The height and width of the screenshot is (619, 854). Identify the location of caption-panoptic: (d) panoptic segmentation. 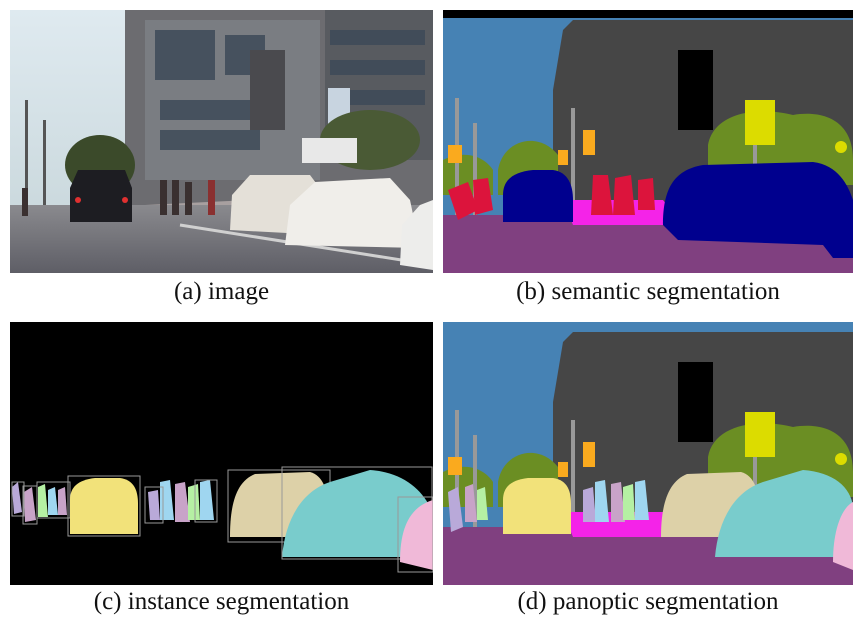
(648, 601).